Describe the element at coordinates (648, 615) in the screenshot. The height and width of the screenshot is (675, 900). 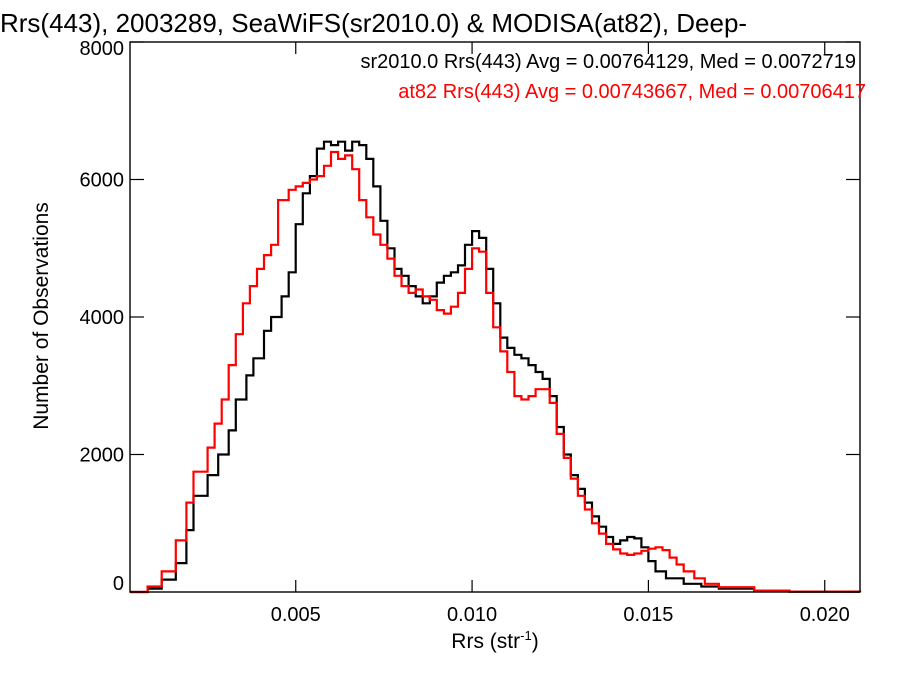
I see `x-tick-label: 0.015` at that location.